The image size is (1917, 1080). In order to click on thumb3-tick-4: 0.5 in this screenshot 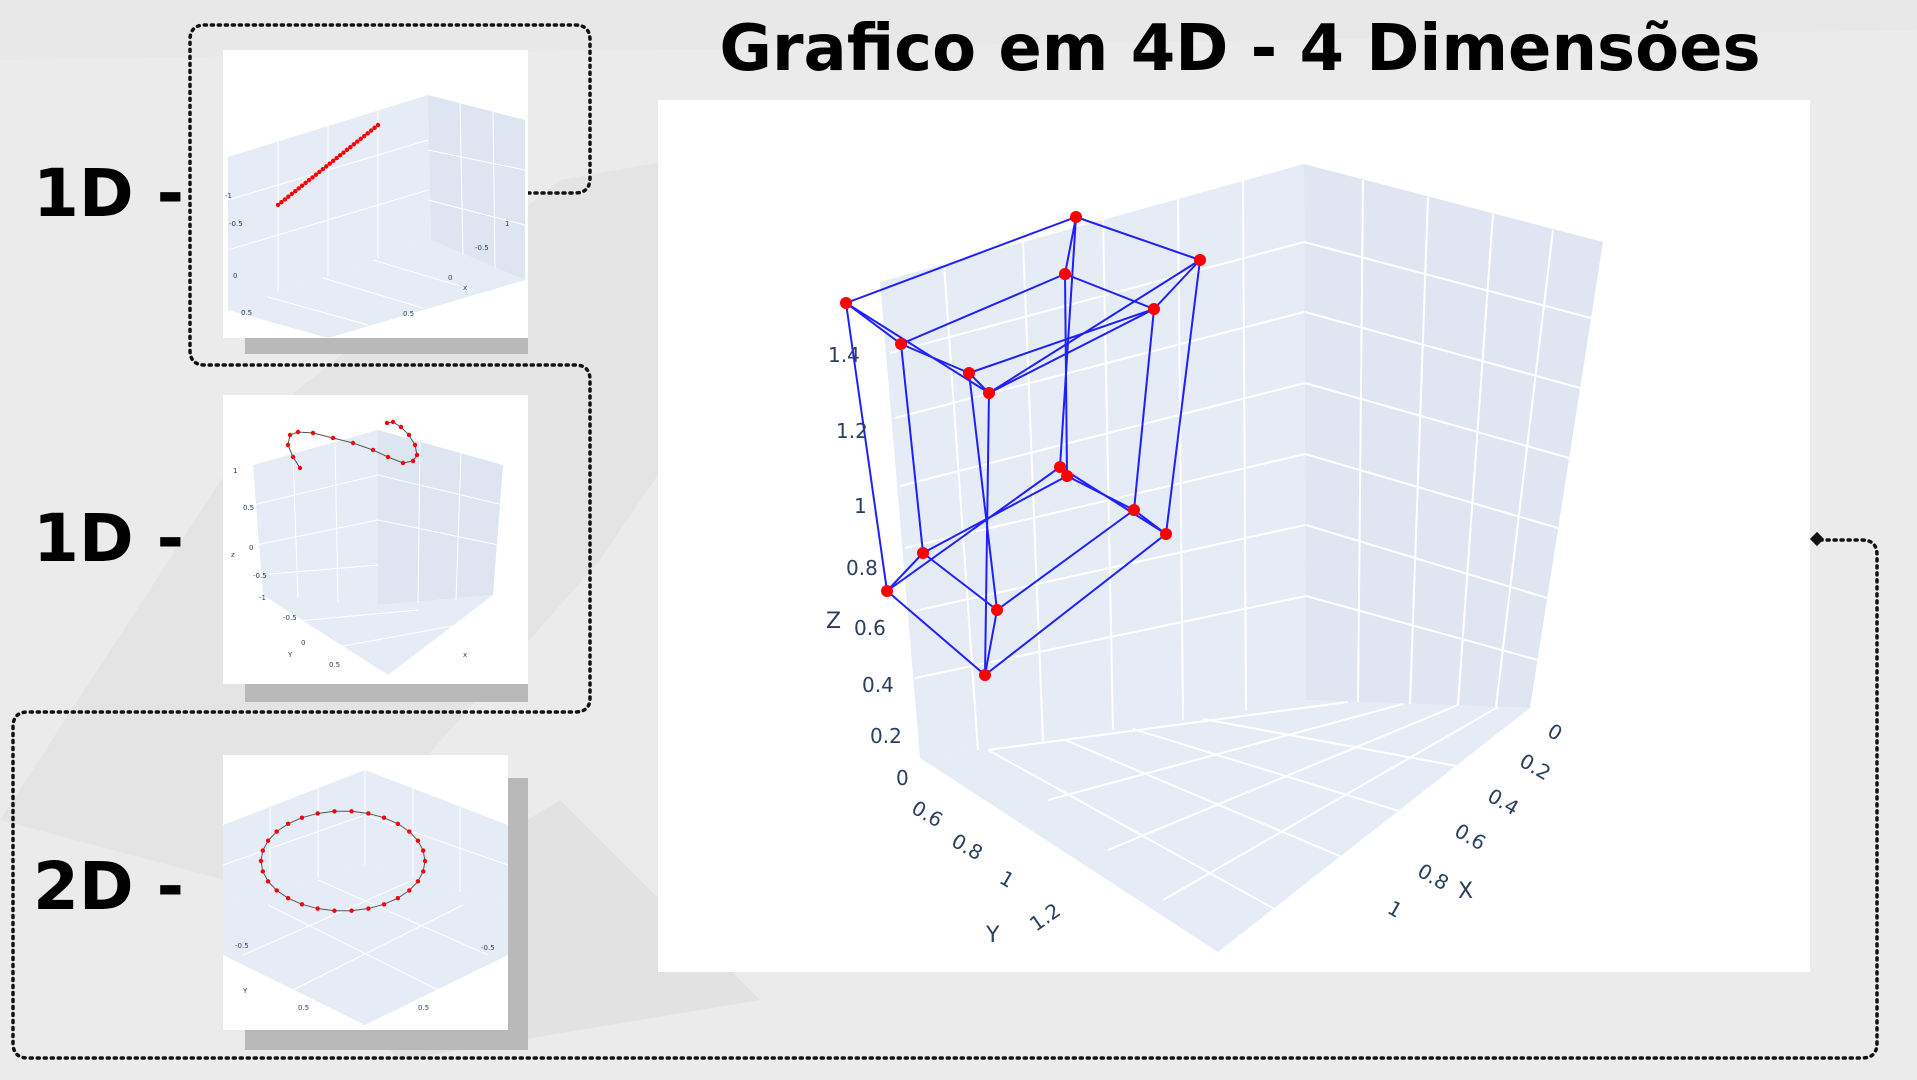, I will do `click(423, 1008)`.